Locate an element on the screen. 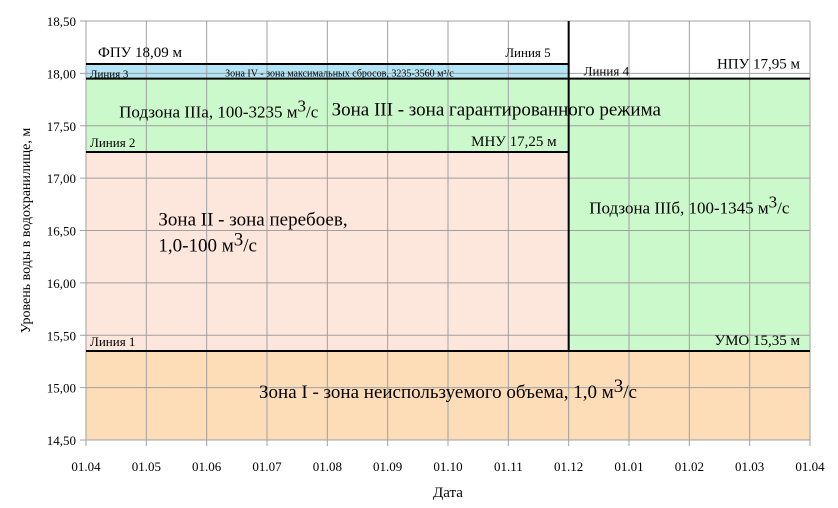 This screenshot has height=508, width=838. x-tick-label: 01.02 is located at coordinates (689, 466).